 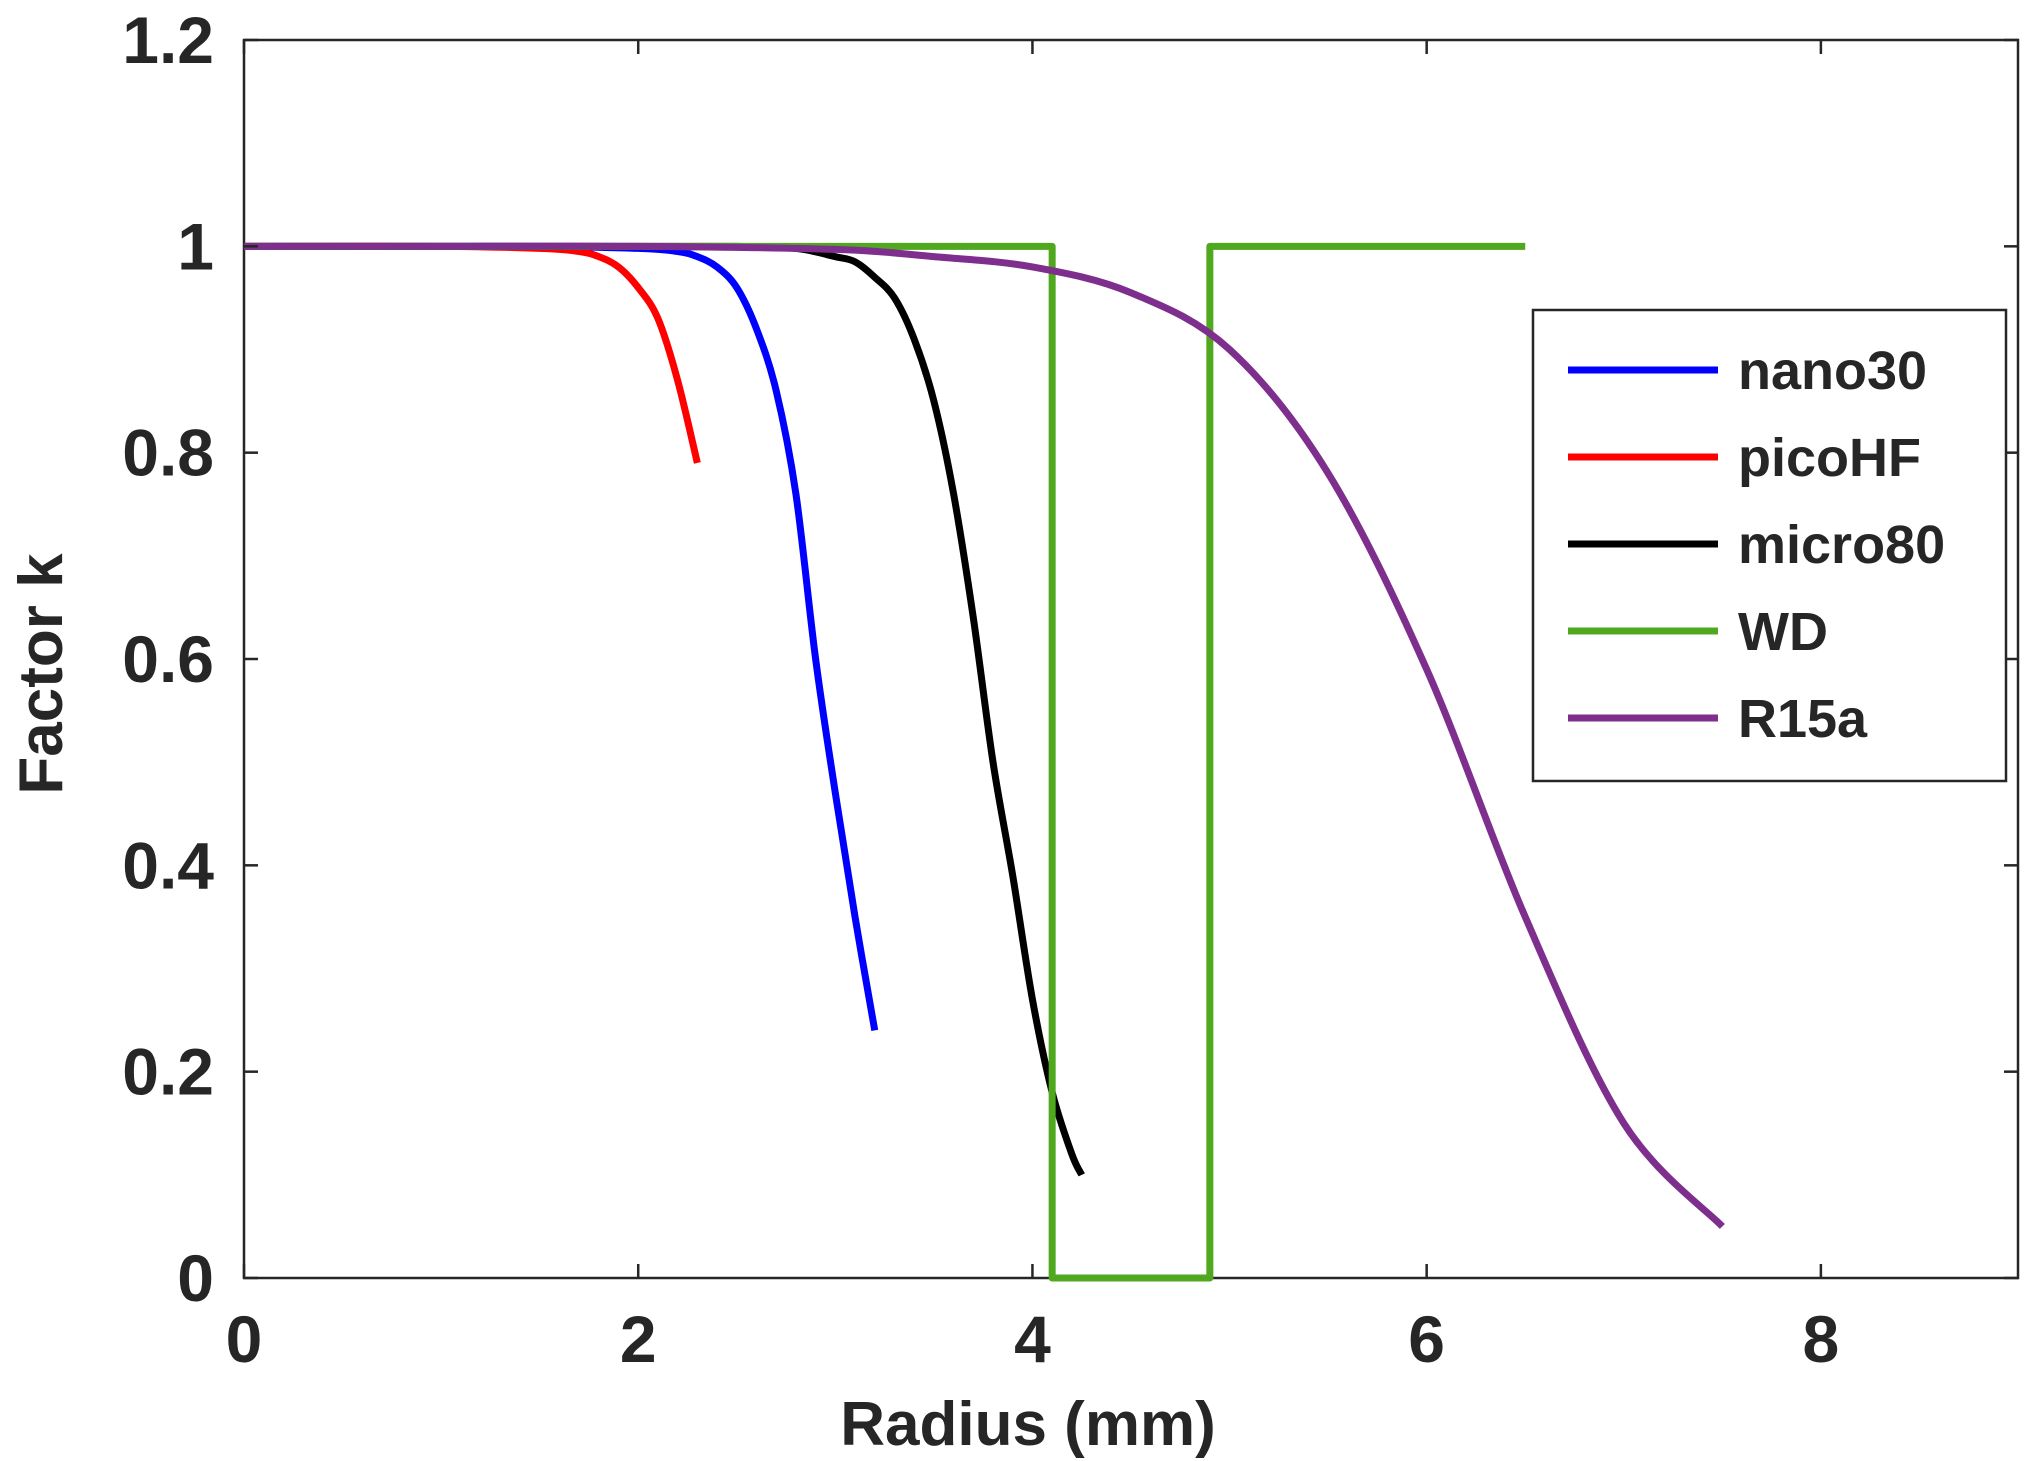 What do you see at coordinates (1426, 1339) in the screenshot?
I see `x-tick-label: 6` at bounding box center [1426, 1339].